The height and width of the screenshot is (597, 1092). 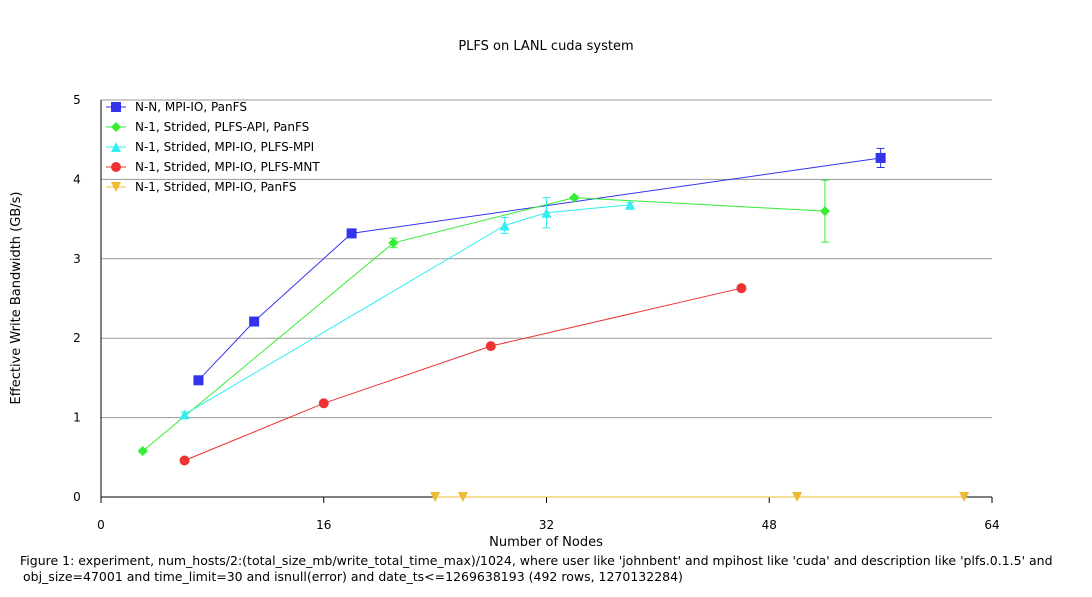 What do you see at coordinates (546, 542) in the screenshot?
I see `x-axis-label: Number of Nodes` at bounding box center [546, 542].